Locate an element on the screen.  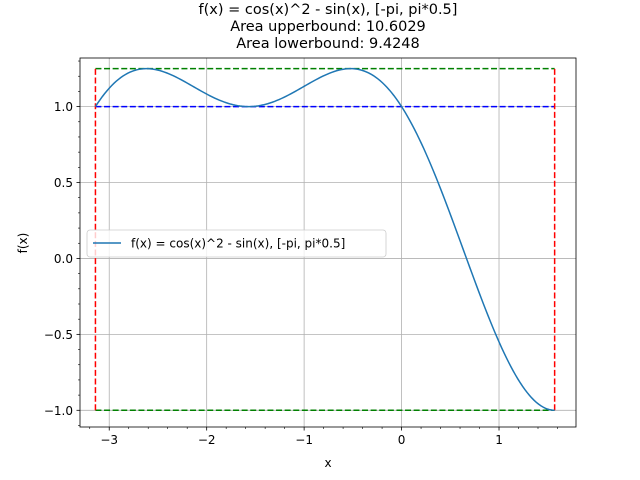
x-tick-label: 1 is located at coordinates (499, 440).